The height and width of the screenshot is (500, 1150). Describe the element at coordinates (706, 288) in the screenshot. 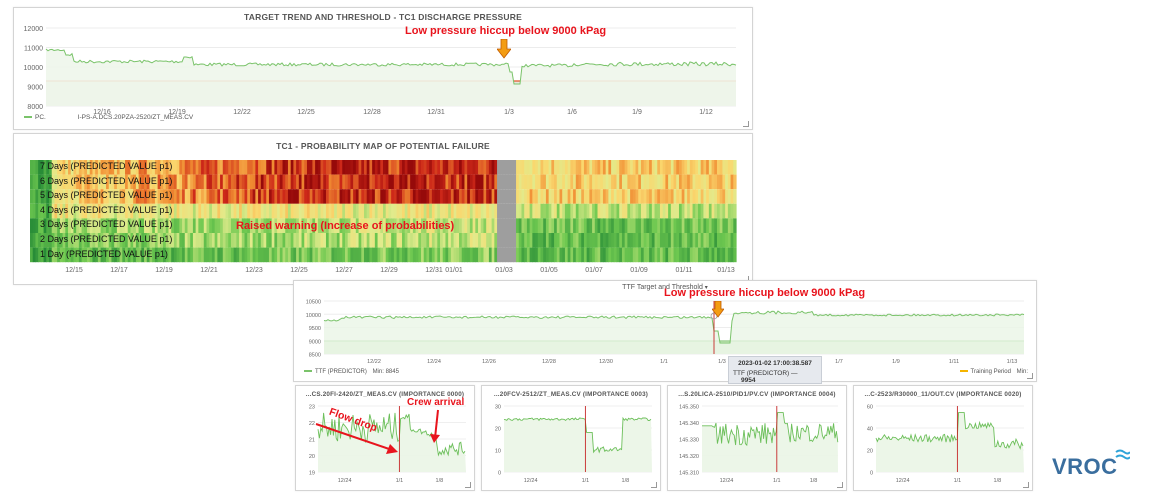

I see `chevron-down-icon: ▾` at that location.